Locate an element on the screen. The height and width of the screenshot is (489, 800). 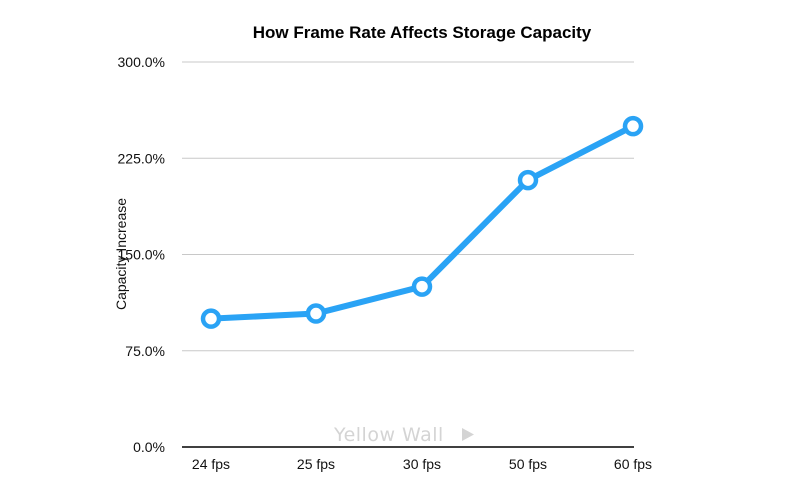
y-tick-label: 0.0% is located at coordinates (149, 447).